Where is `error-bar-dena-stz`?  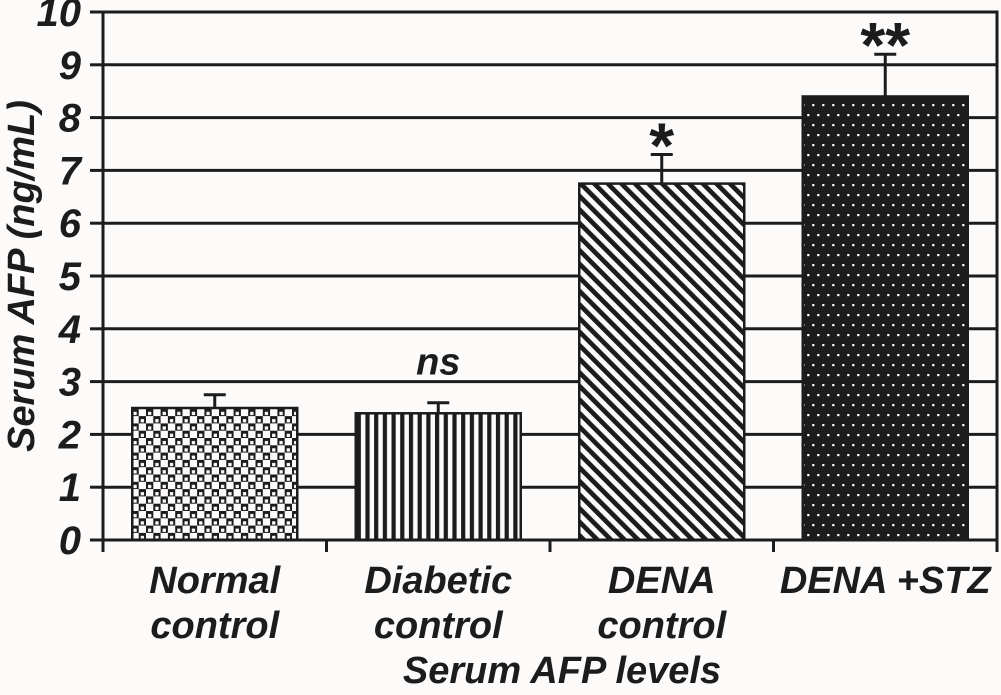
error-bar-dena-stz is located at coordinates (885, 74).